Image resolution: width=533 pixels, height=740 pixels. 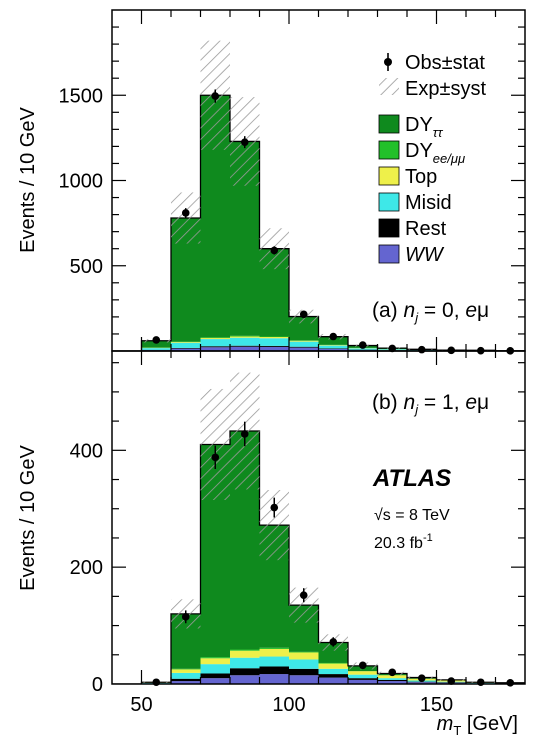 I want to click on legend-rest-label: Rest, so click(x=426, y=229).